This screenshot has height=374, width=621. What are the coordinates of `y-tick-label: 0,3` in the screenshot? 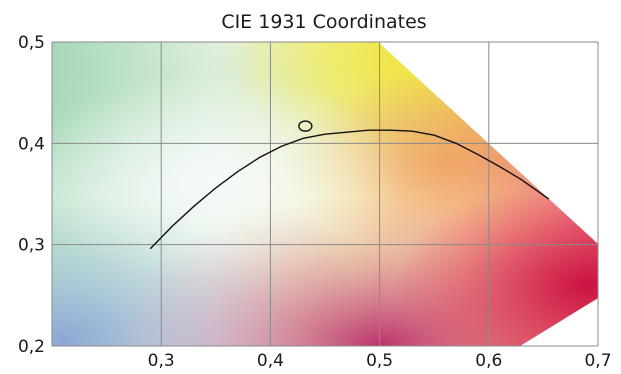 It's located at (31, 246).